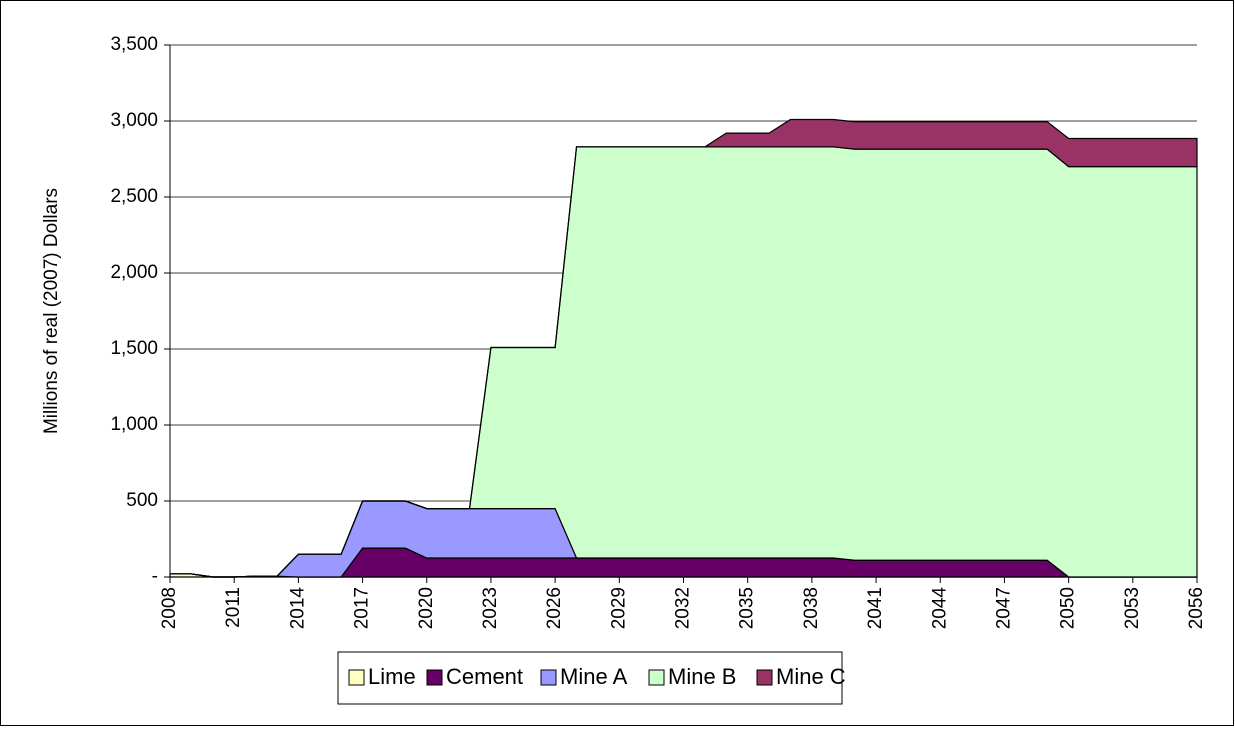 The image size is (1235, 732). Describe the element at coordinates (142, 500) in the screenshot. I see `y-tick-label: 500` at that location.